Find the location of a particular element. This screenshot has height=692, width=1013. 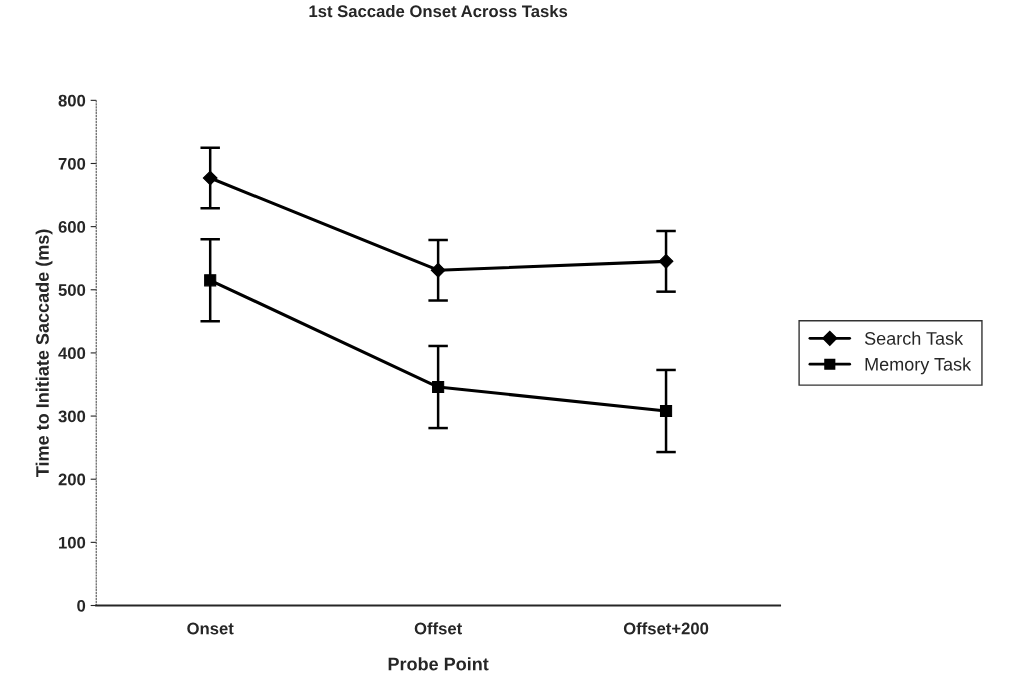

y-tick-label: 600 is located at coordinates (72, 227).